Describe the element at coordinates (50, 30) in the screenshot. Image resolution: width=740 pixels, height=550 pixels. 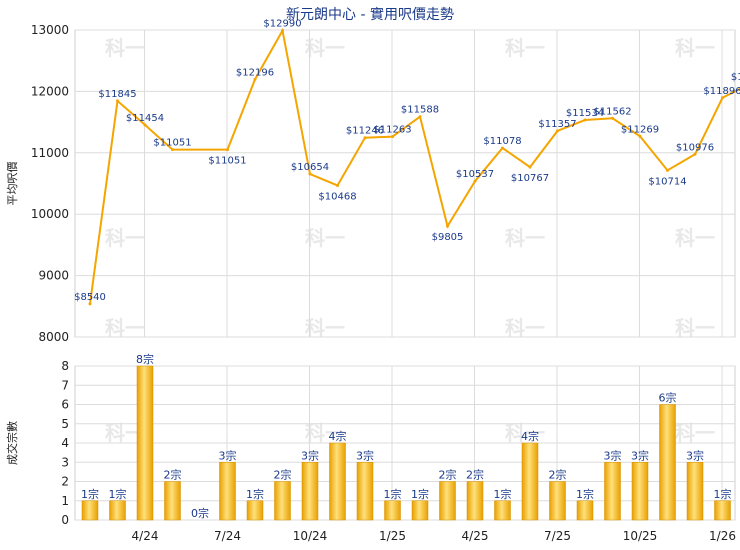
I see `y-tick-label: 13000` at that location.